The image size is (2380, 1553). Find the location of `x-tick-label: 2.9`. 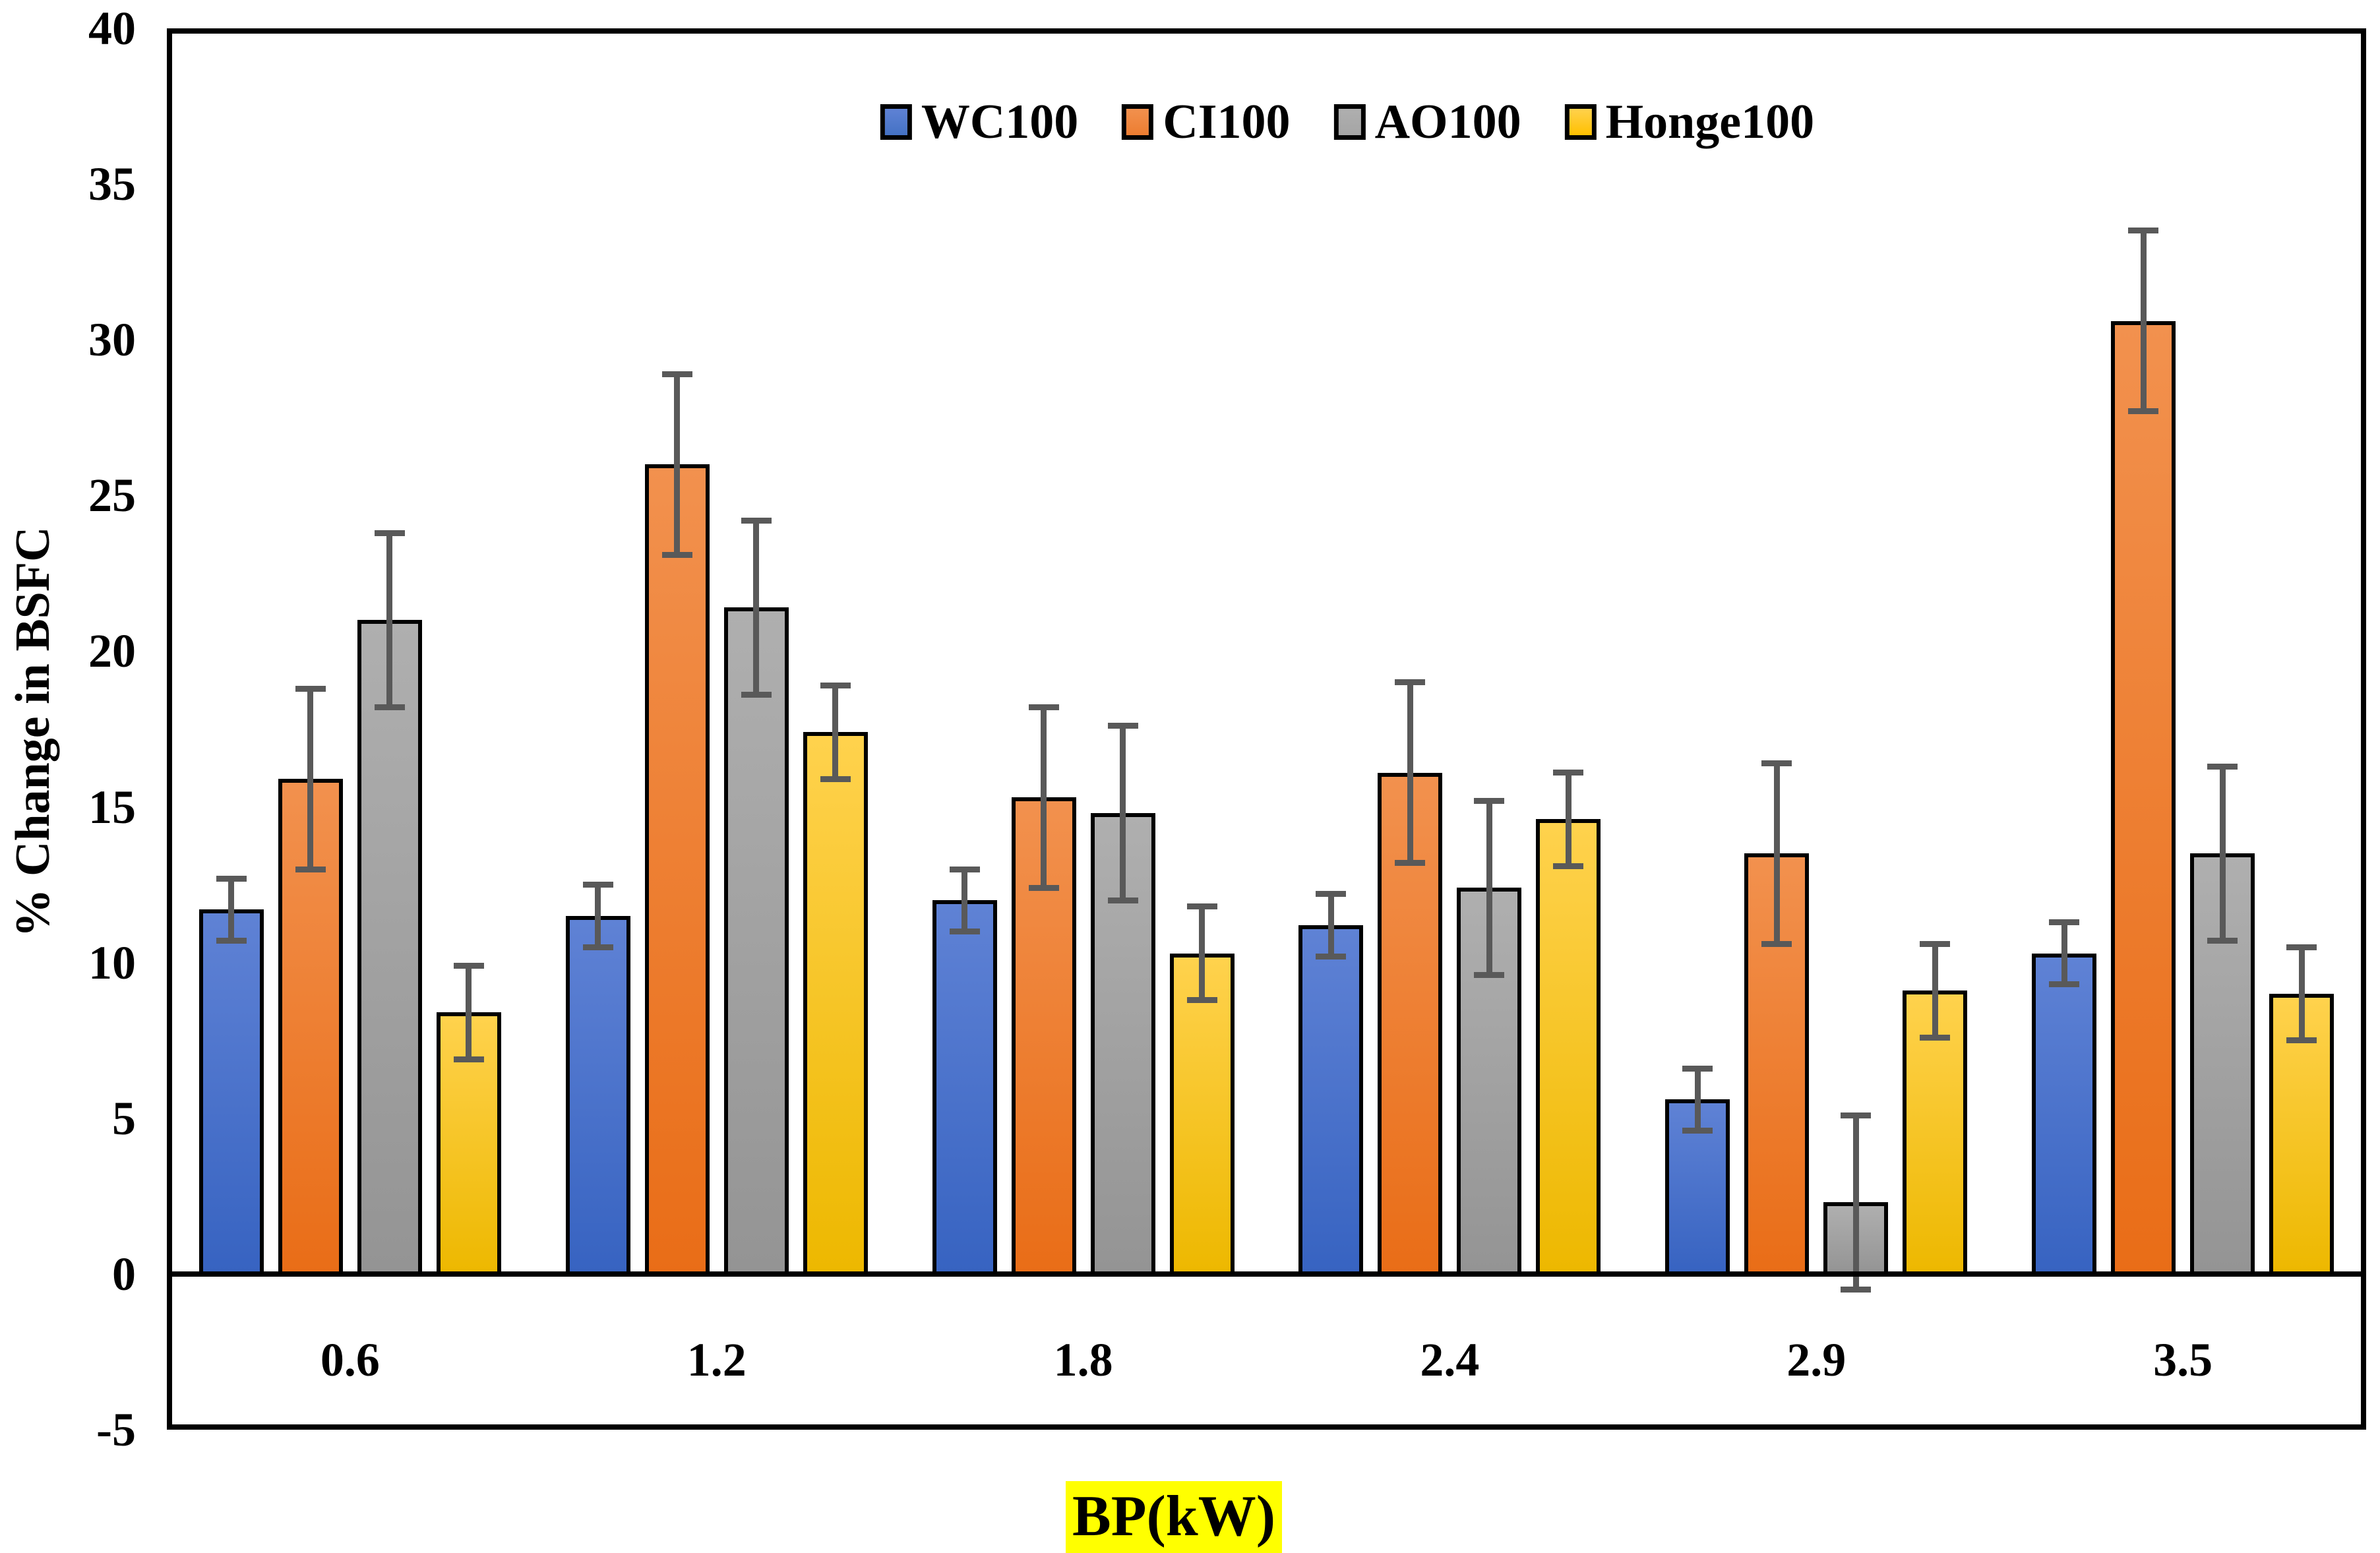

x-tick-label: 2.9 is located at coordinates (1816, 1359).